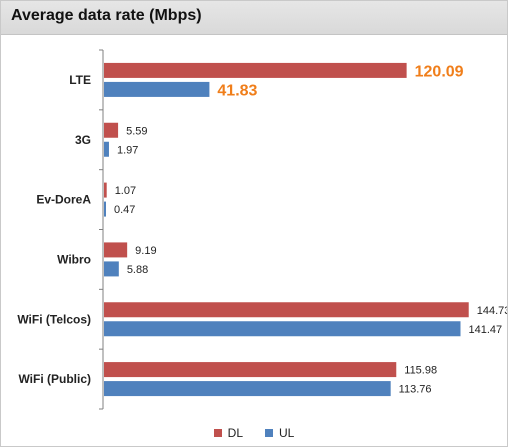  Describe the element at coordinates (492, 311) in the screenshot. I see `data-label-dl: 144.73` at that location.